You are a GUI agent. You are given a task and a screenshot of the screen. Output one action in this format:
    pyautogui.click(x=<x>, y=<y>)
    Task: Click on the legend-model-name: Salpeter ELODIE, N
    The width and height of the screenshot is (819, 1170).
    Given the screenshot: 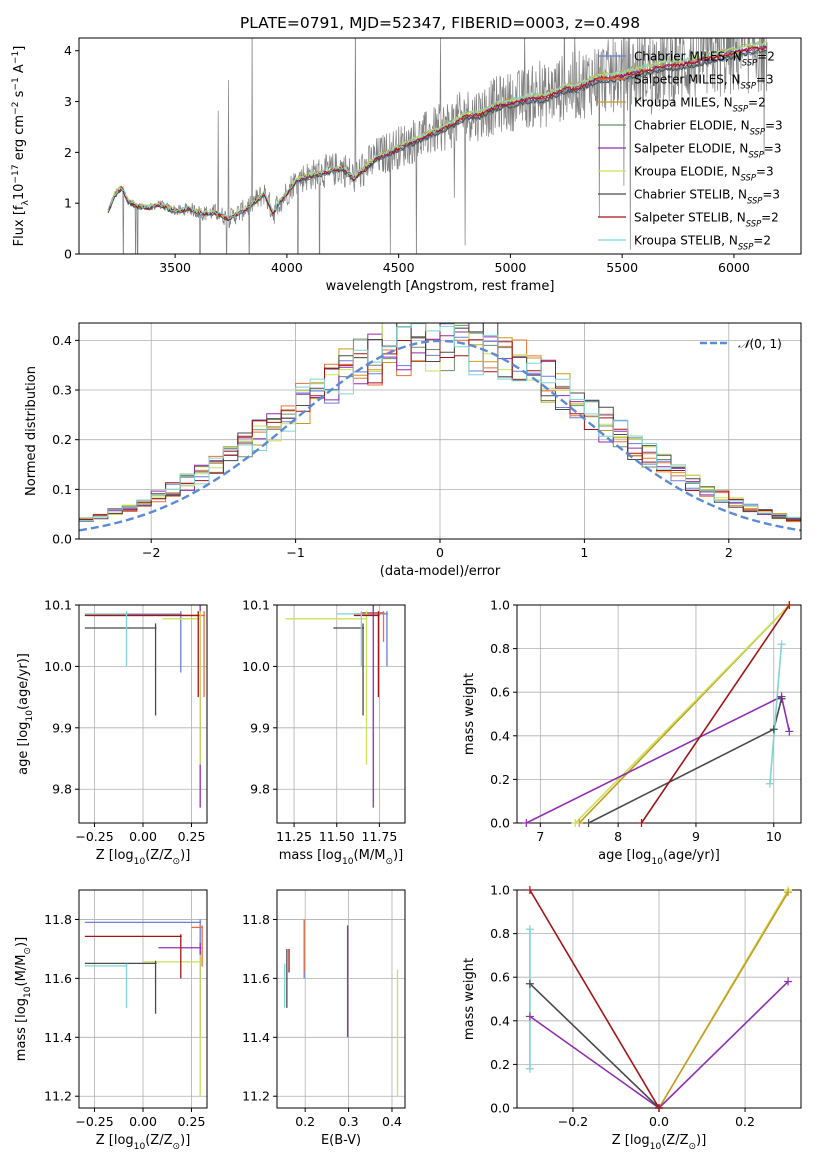 What is the action you would take?
    pyautogui.click(x=691, y=149)
    